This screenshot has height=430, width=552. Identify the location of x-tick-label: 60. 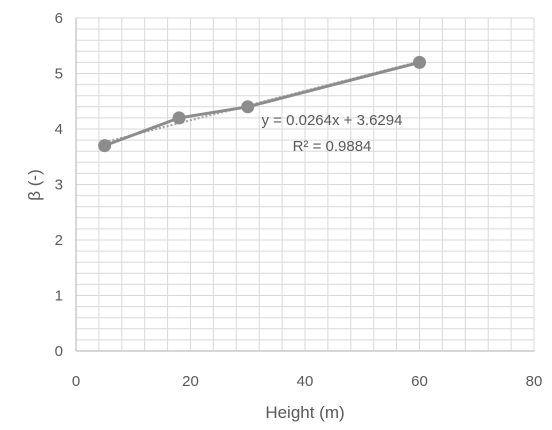
(419, 381).